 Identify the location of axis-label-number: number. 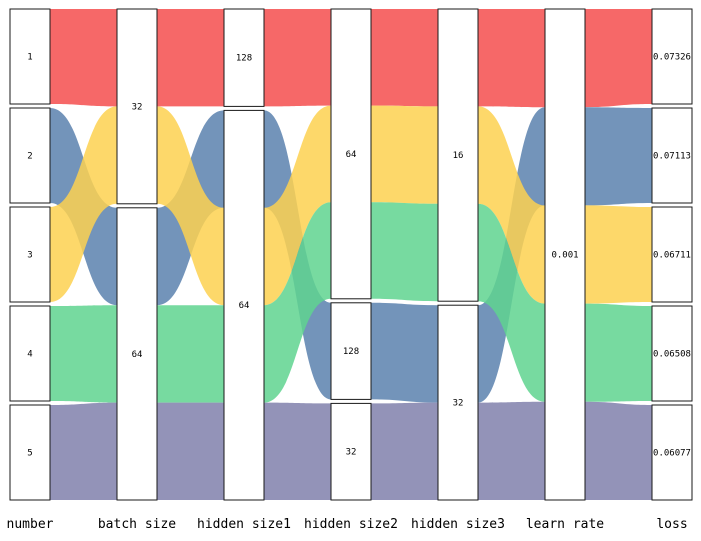
(30, 524).